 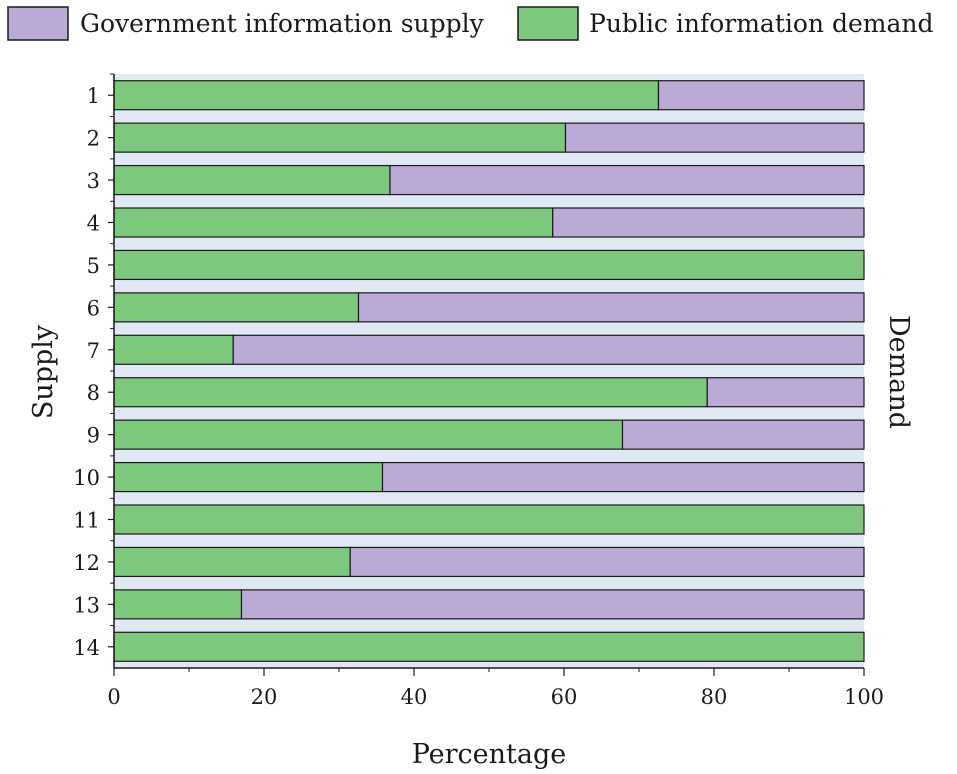 What do you see at coordinates (86, 521) in the screenshot?
I see `y-tick-label: 11` at bounding box center [86, 521].